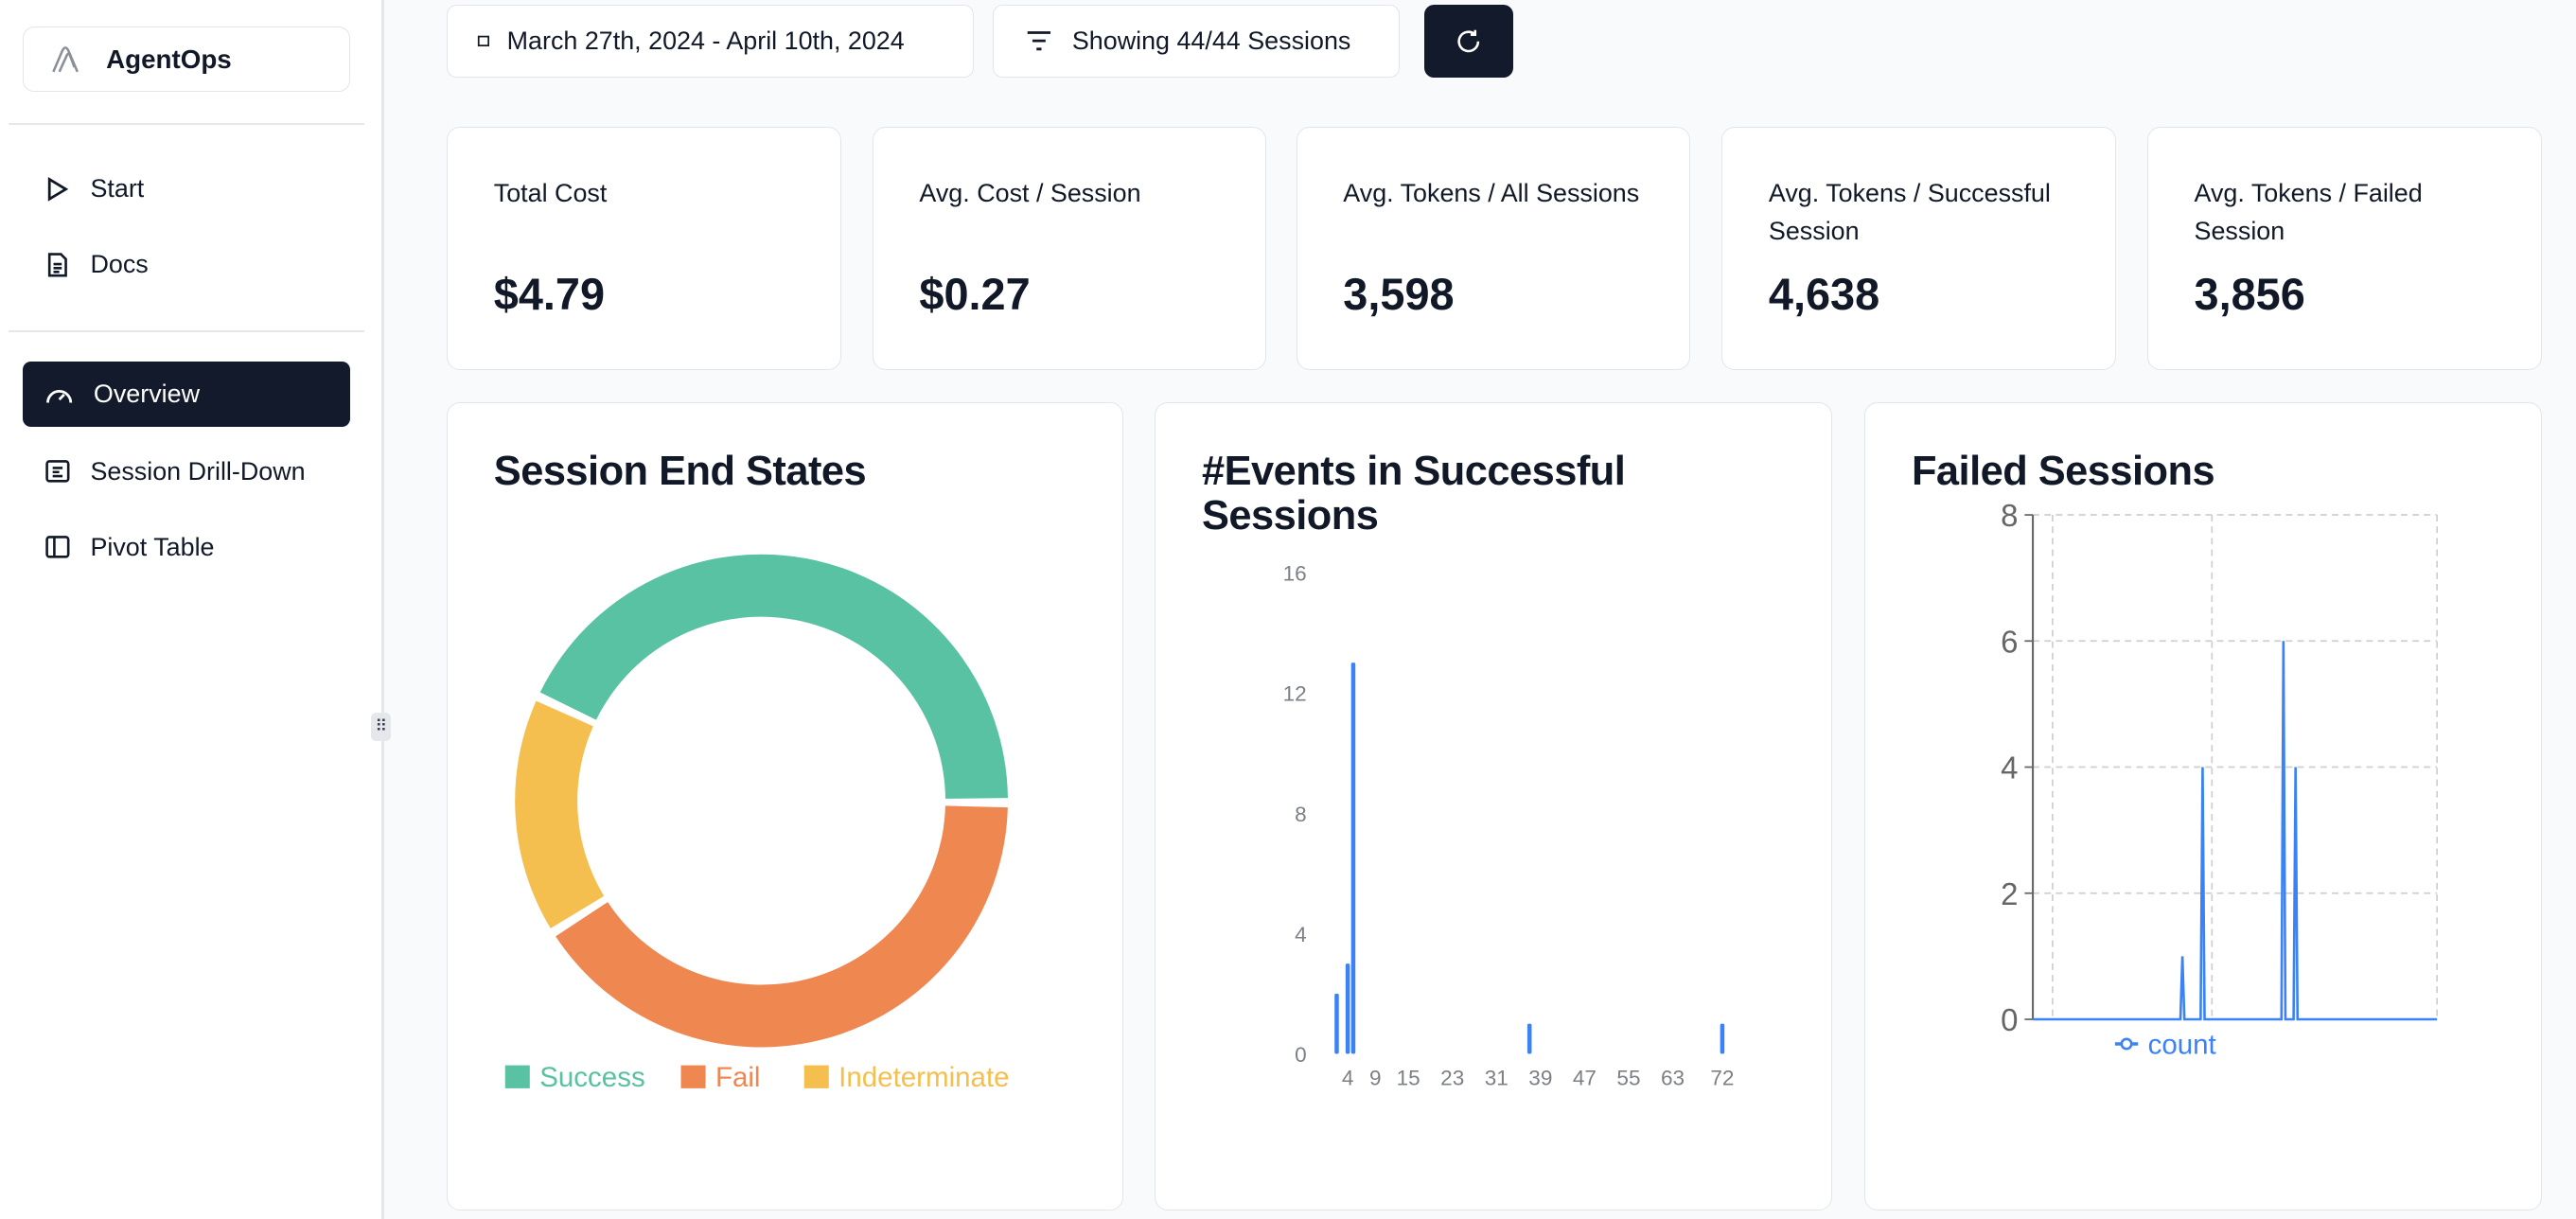  What do you see at coordinates (680, 471) in the screenshot?
I see `chart-title: Session End States` at bounding box center [680, 471].